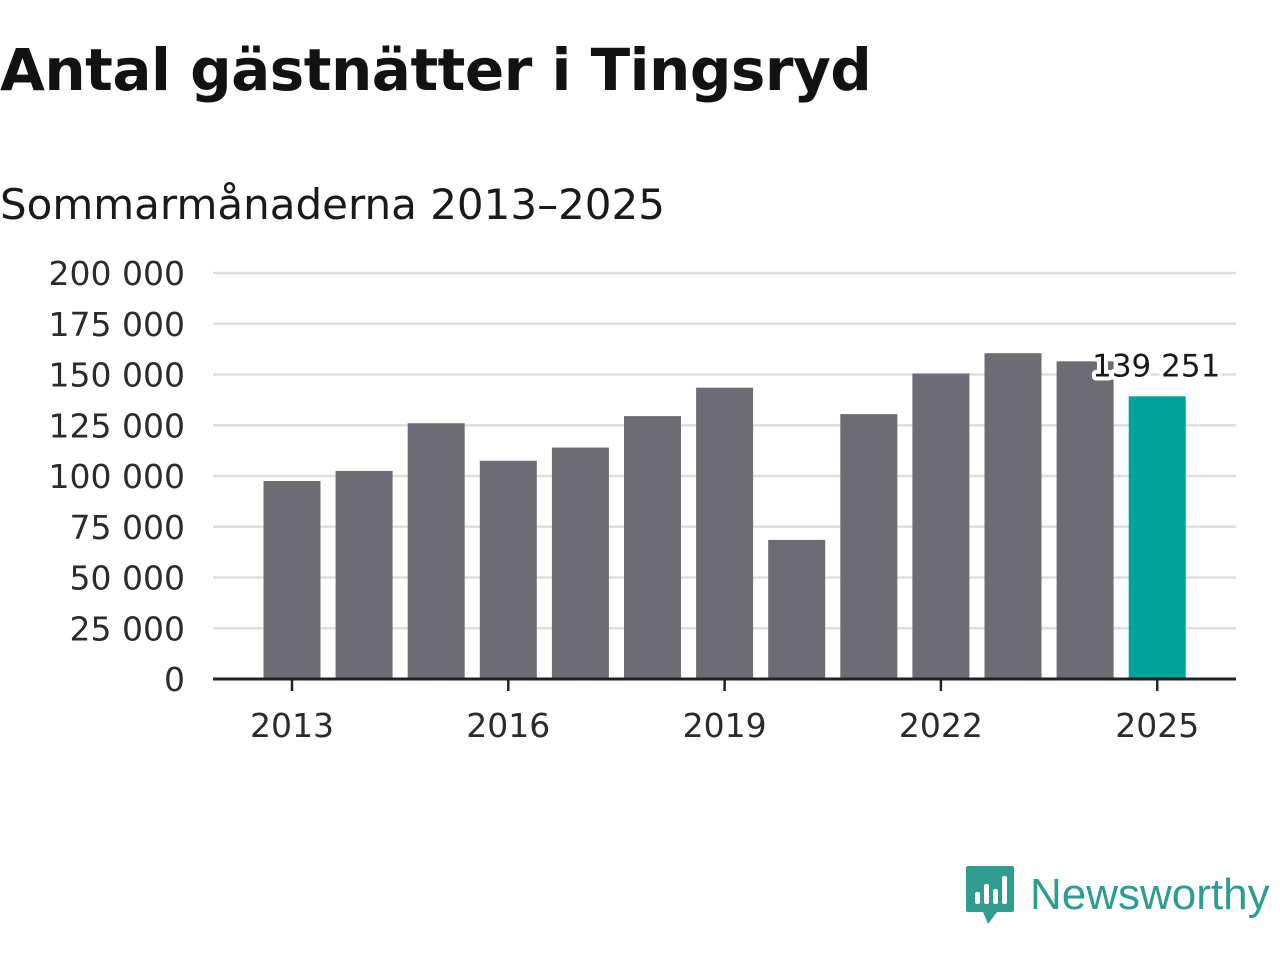 Image resolution: width=1280 pixels, height=960 pixels. What do you see at coordinates (580, 563) in the screenshot?
I see `bar-2017` at bounding box center [580, 563].